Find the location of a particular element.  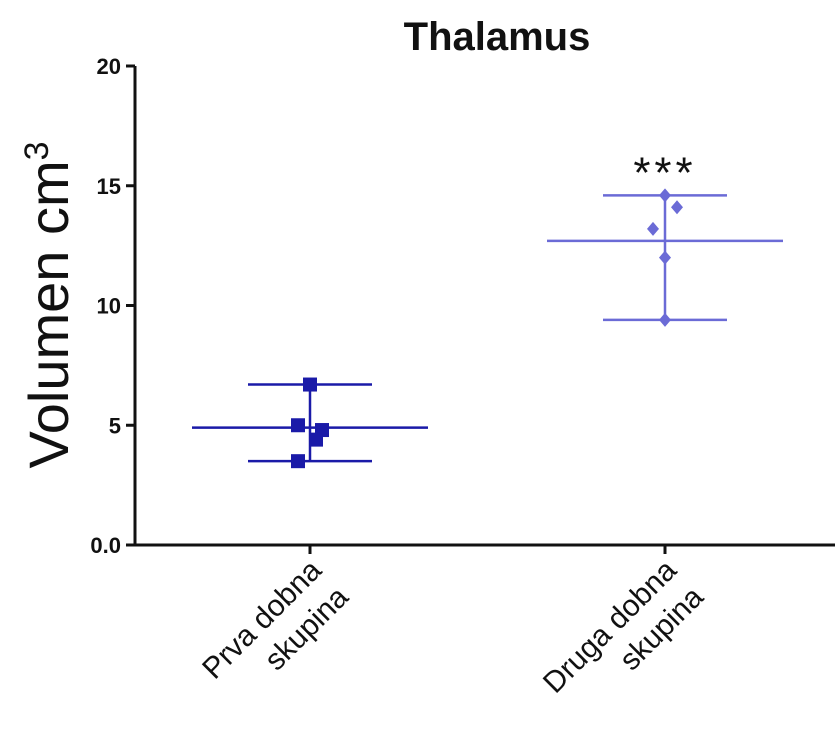

y-ticks: 0.0 5 10 15 20 is located at coordinates (112, 306).